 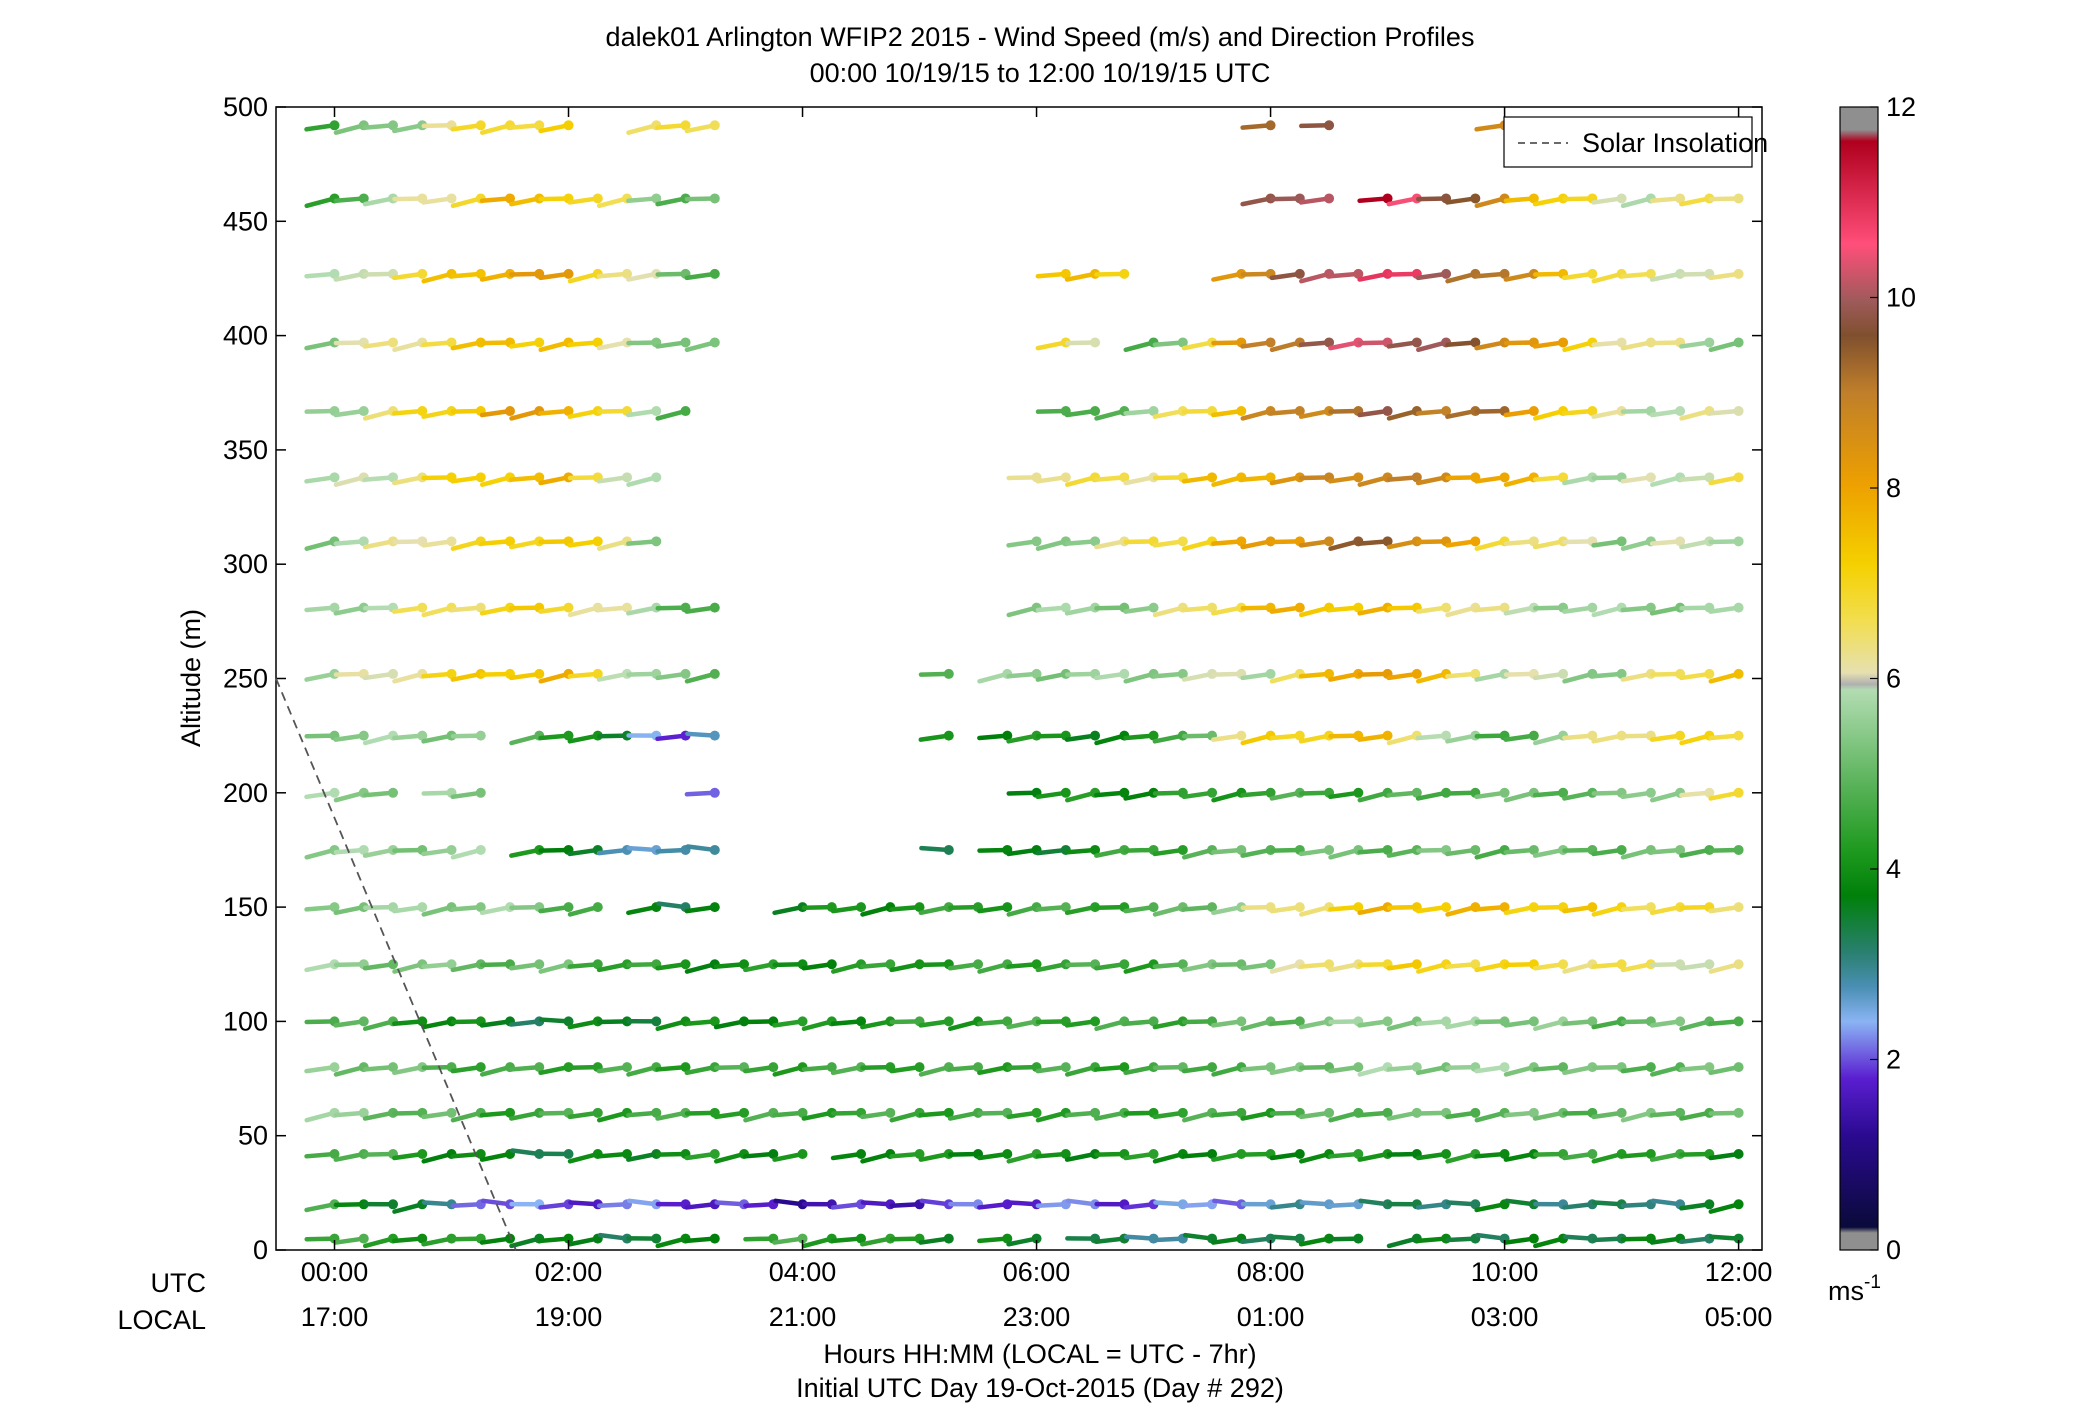 I want to click on y-tick-label: 150, so click(x=245, y=907).